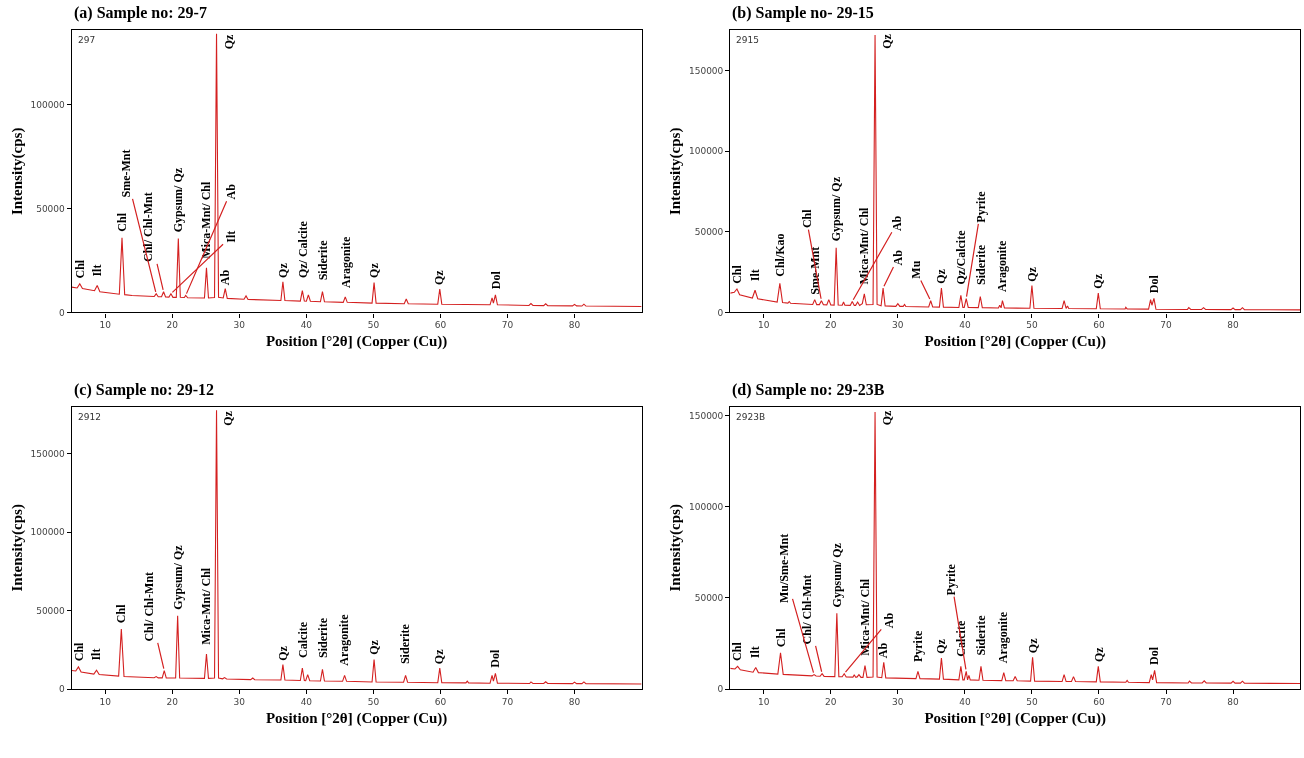 The height and width of the screenshot is (758, 1304). What do you see at coordinates (1166, 325) in the screenshot?
I see `x-tick-label: 70` at bounding box center [1166, 325].